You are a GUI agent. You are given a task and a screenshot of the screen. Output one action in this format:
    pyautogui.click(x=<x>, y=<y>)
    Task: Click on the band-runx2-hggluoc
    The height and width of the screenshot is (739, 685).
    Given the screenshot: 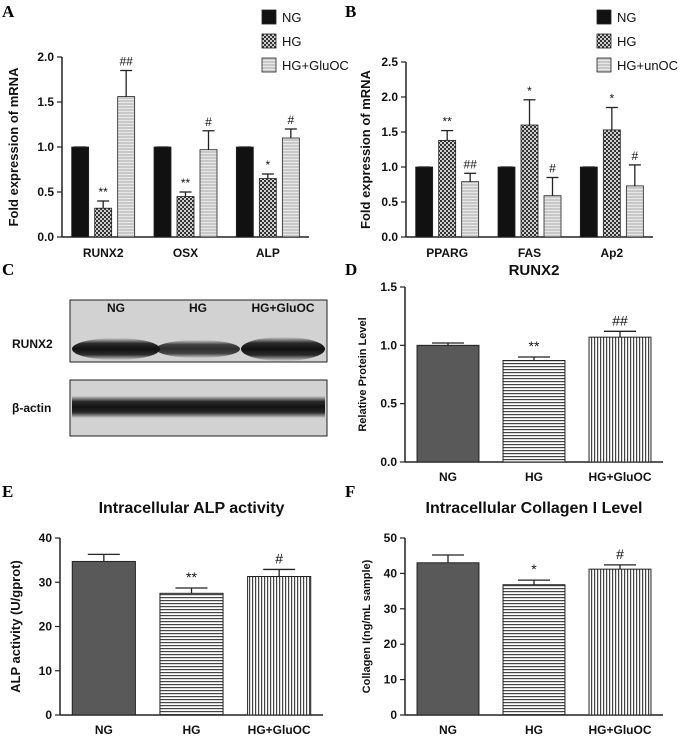 What is the action you would take?
    pyautogui.click(x=283, y=349)
    